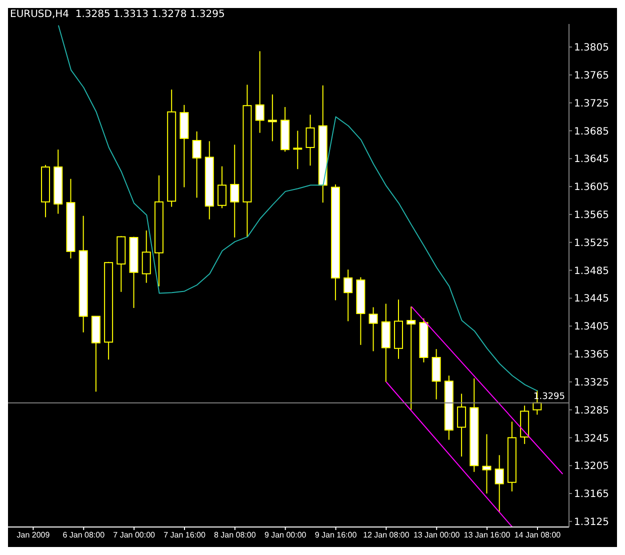  What do you see at coordinates (235, 535) in the screenshot?
I see `x-tick-label: 8 Jan 08:00` at bounding box center [235, 535].